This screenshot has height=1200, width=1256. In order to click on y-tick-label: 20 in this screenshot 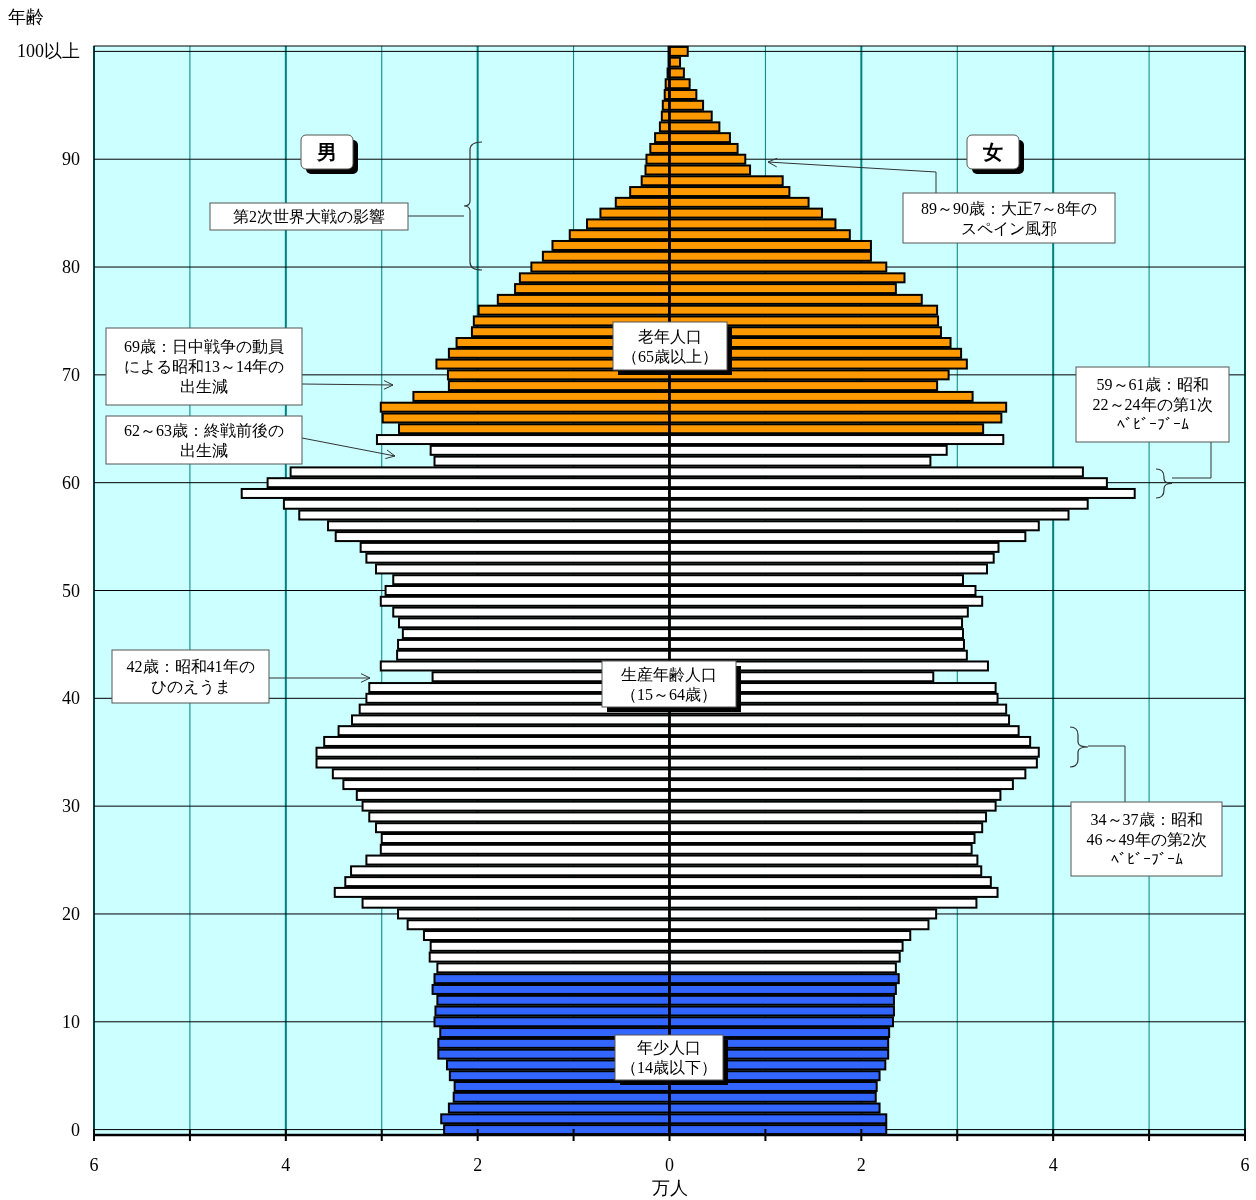, I will do `click(71, 913)`.